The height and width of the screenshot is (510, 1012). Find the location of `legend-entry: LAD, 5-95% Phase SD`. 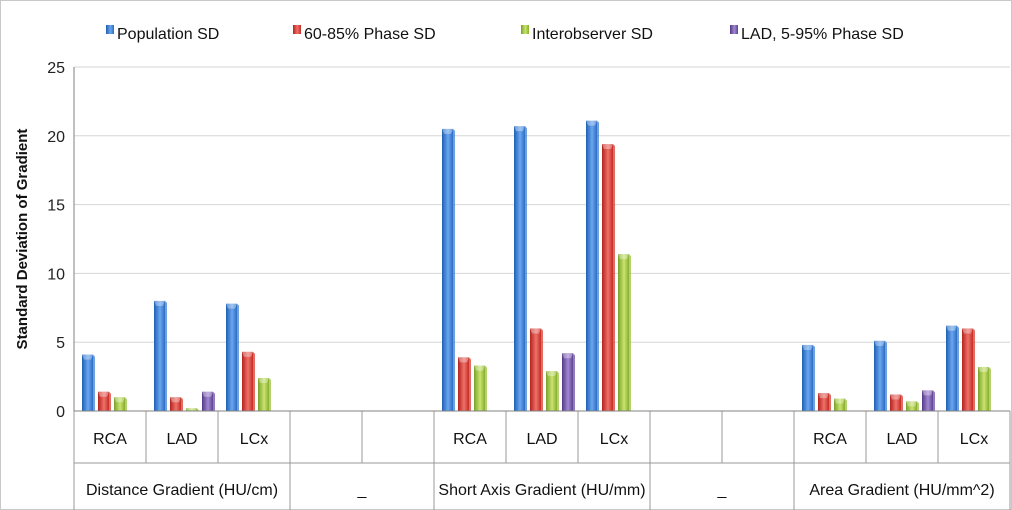

legend-entry: LAD, 5-95% Phase SD is located at coordinates (817, 34).